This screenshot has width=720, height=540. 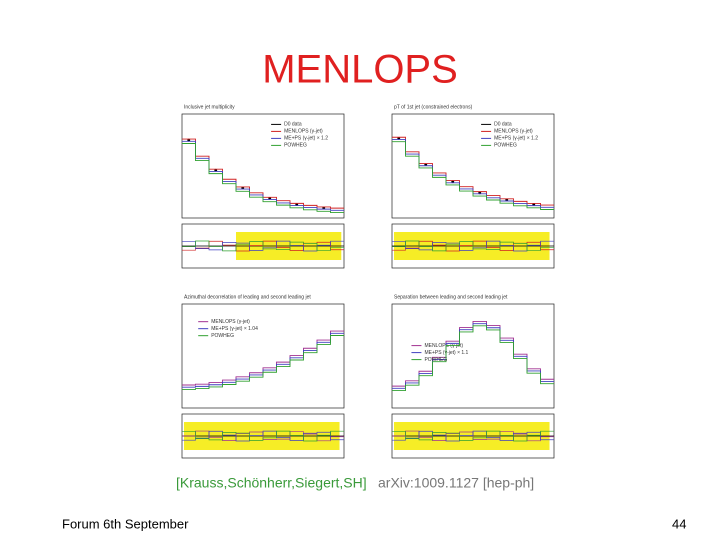 I want to click on footer-left: Forum 6th September, so click(x=125, y=523).